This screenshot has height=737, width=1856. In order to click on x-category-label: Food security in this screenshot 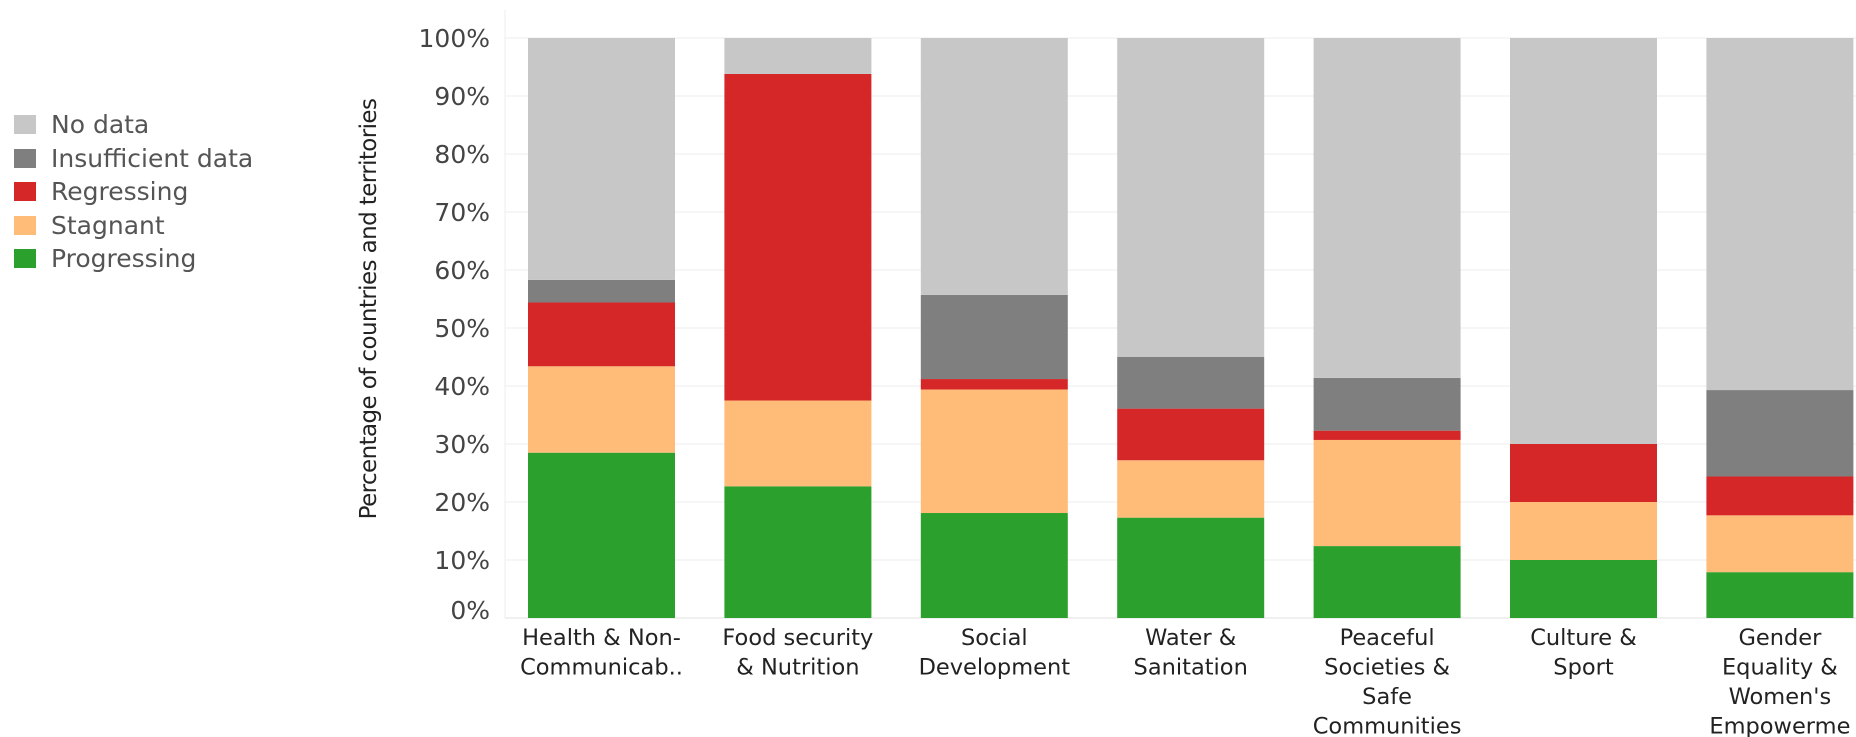, I will do `click(797, 638)`.